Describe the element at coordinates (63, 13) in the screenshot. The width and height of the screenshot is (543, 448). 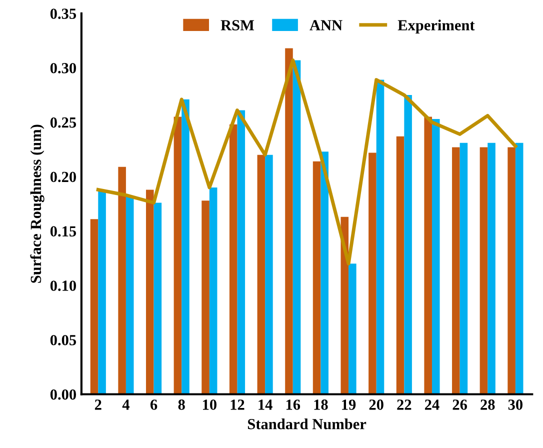
I see `y-tick-label: 0.35` at that location.